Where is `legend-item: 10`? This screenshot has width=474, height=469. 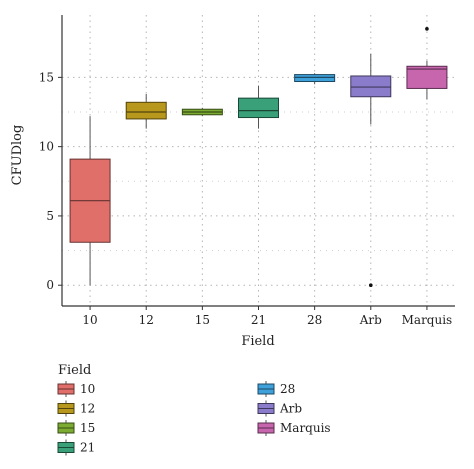
legend-item: 10 is located at coordinates (76, 389).